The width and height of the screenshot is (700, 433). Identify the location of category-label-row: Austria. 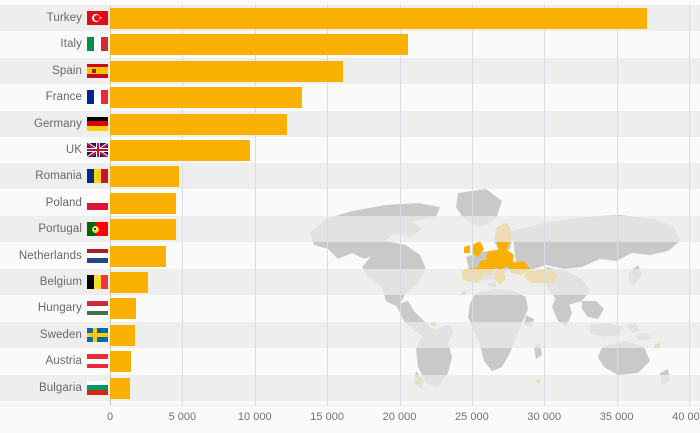
(54, 361).